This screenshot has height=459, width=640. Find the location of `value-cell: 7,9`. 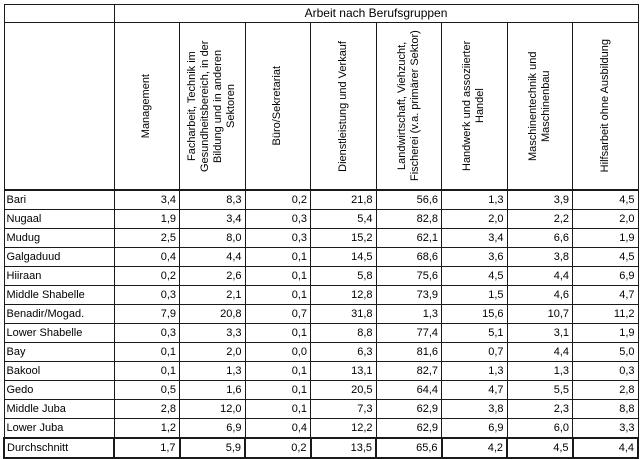

value-cell: 7,9 is located at coordinates (146, 314).